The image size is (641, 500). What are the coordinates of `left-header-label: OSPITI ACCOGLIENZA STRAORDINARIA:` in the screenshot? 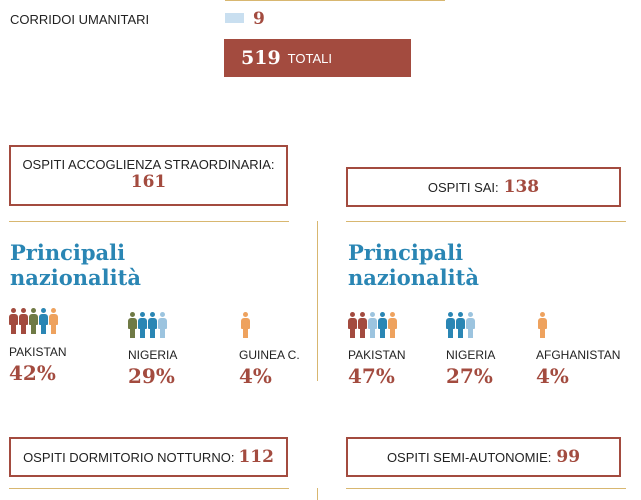 It's located at (148, 164).